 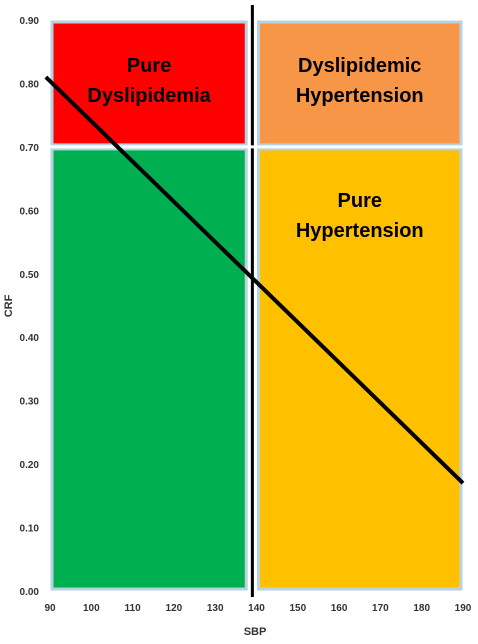 What do you see at coordinates (215, 608) in the screenshot?
I see `x-tick-label: 130` at bounding box center [215, 608].